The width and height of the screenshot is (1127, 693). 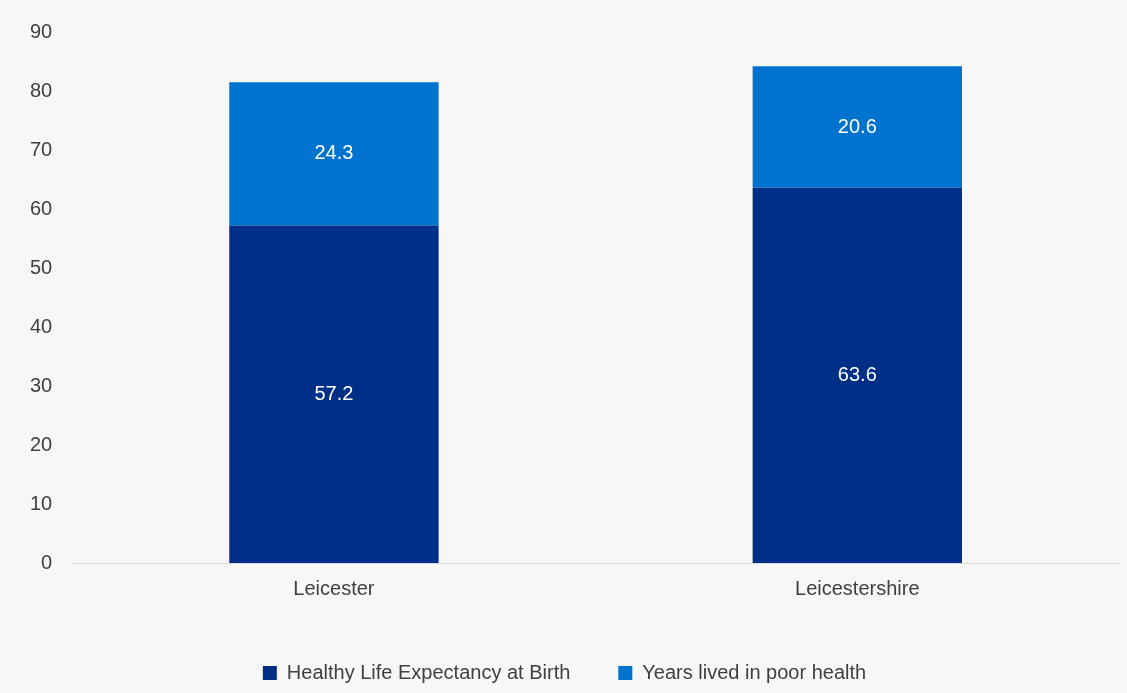 I want to click on legend-label: Healthy Life Expectancy at Birth, so click(x=428, y=671).